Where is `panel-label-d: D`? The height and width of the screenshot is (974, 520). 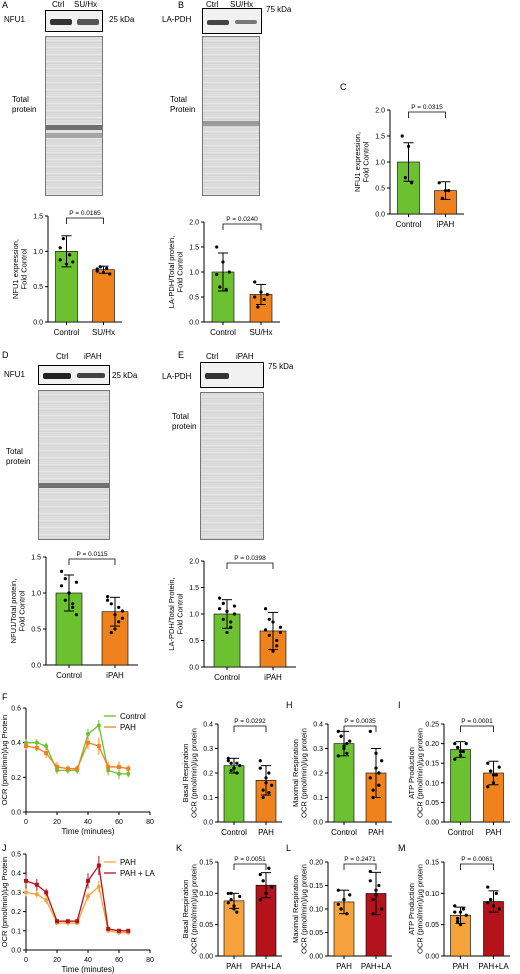
panel-label-d: D is located at coordinates (5, 355).